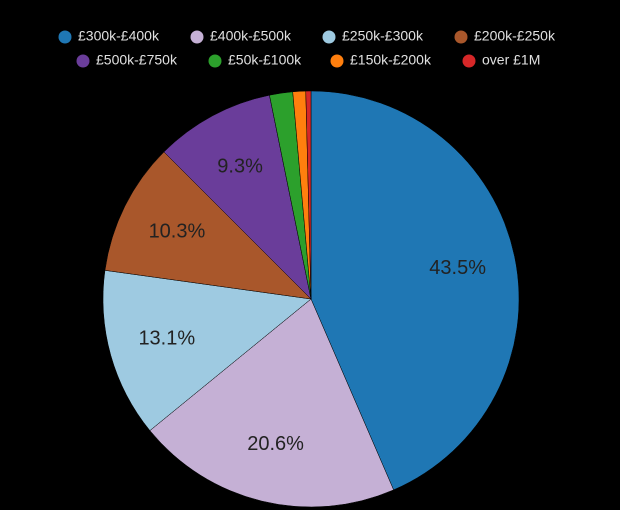 The width and height of the screenshot is (620, 510). Describe the element at coordinates (511, 60) in the screenshot. I see `legend-label: over £1M` at that location.